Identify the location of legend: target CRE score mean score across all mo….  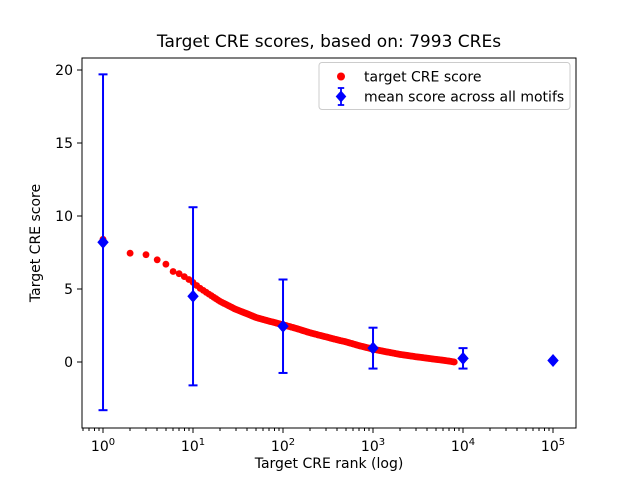
(444, 86).